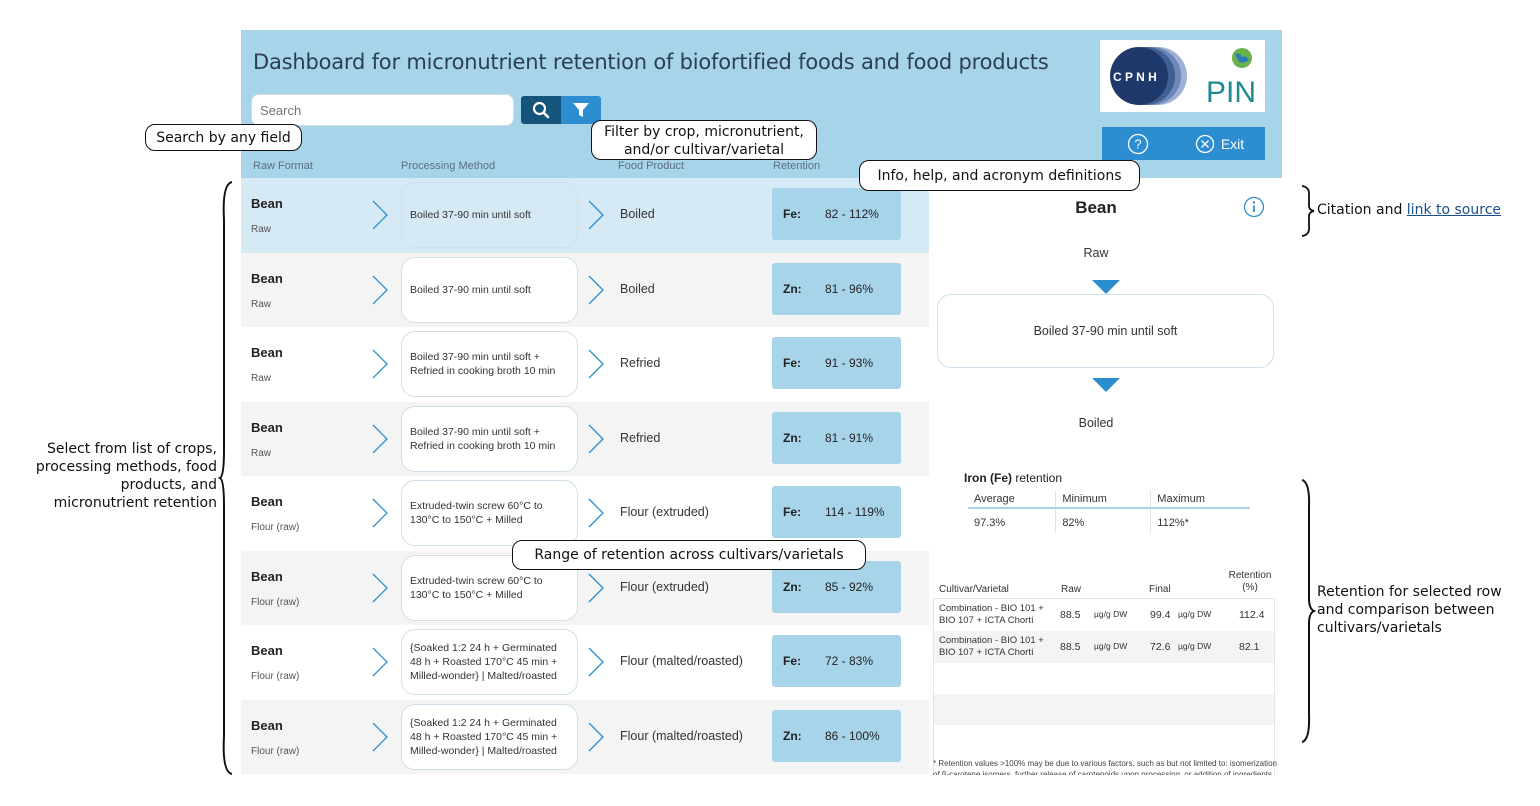  What do you see at coordinates (792, 214) in the screenshot?
I see `row-nutrient: Fe:` at bounding box center [792, 214].